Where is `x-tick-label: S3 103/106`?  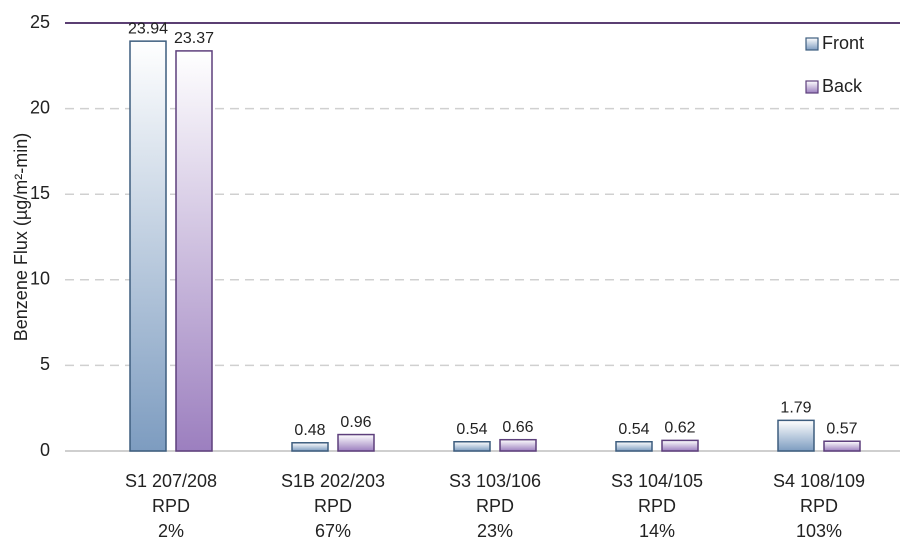 x-tick-label: S3 103/106 is located at coordinates (495, 481).